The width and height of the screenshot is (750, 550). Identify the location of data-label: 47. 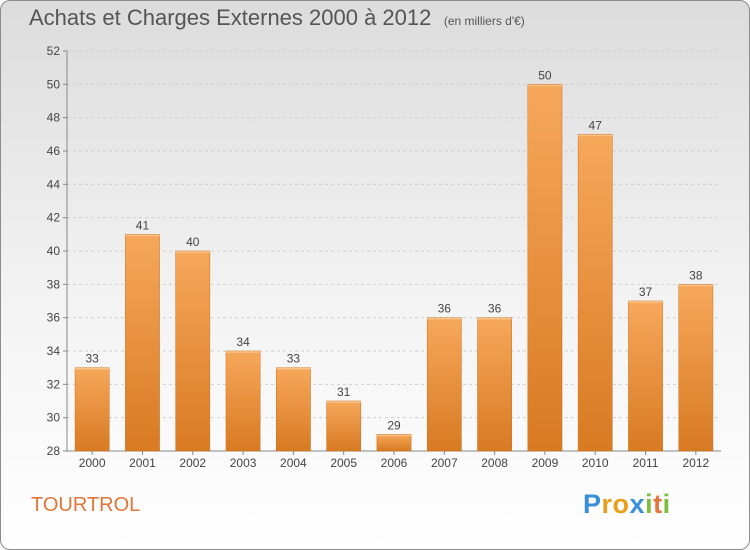
(596, 125).